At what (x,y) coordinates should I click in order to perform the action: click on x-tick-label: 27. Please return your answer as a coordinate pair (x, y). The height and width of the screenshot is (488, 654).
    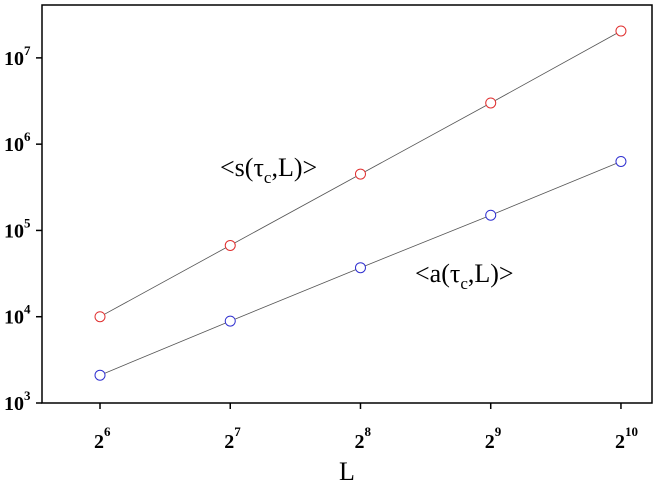
    Looking at the image, I should click on (232, 438).